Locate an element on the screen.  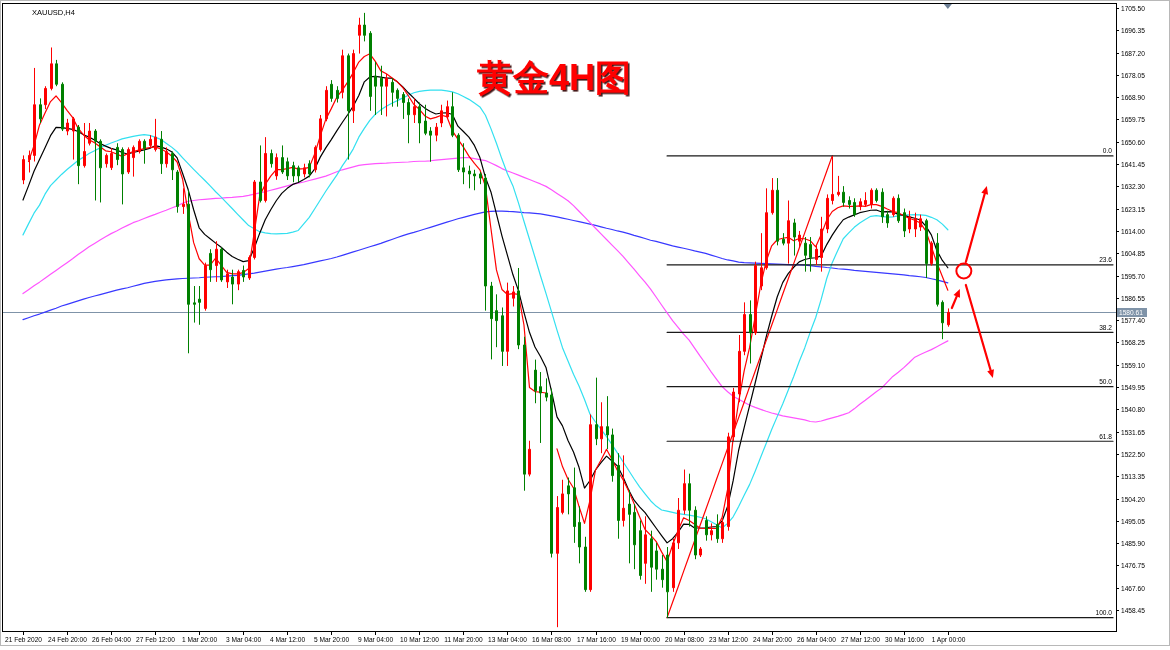
line-series is located at coordinates (485, 265).